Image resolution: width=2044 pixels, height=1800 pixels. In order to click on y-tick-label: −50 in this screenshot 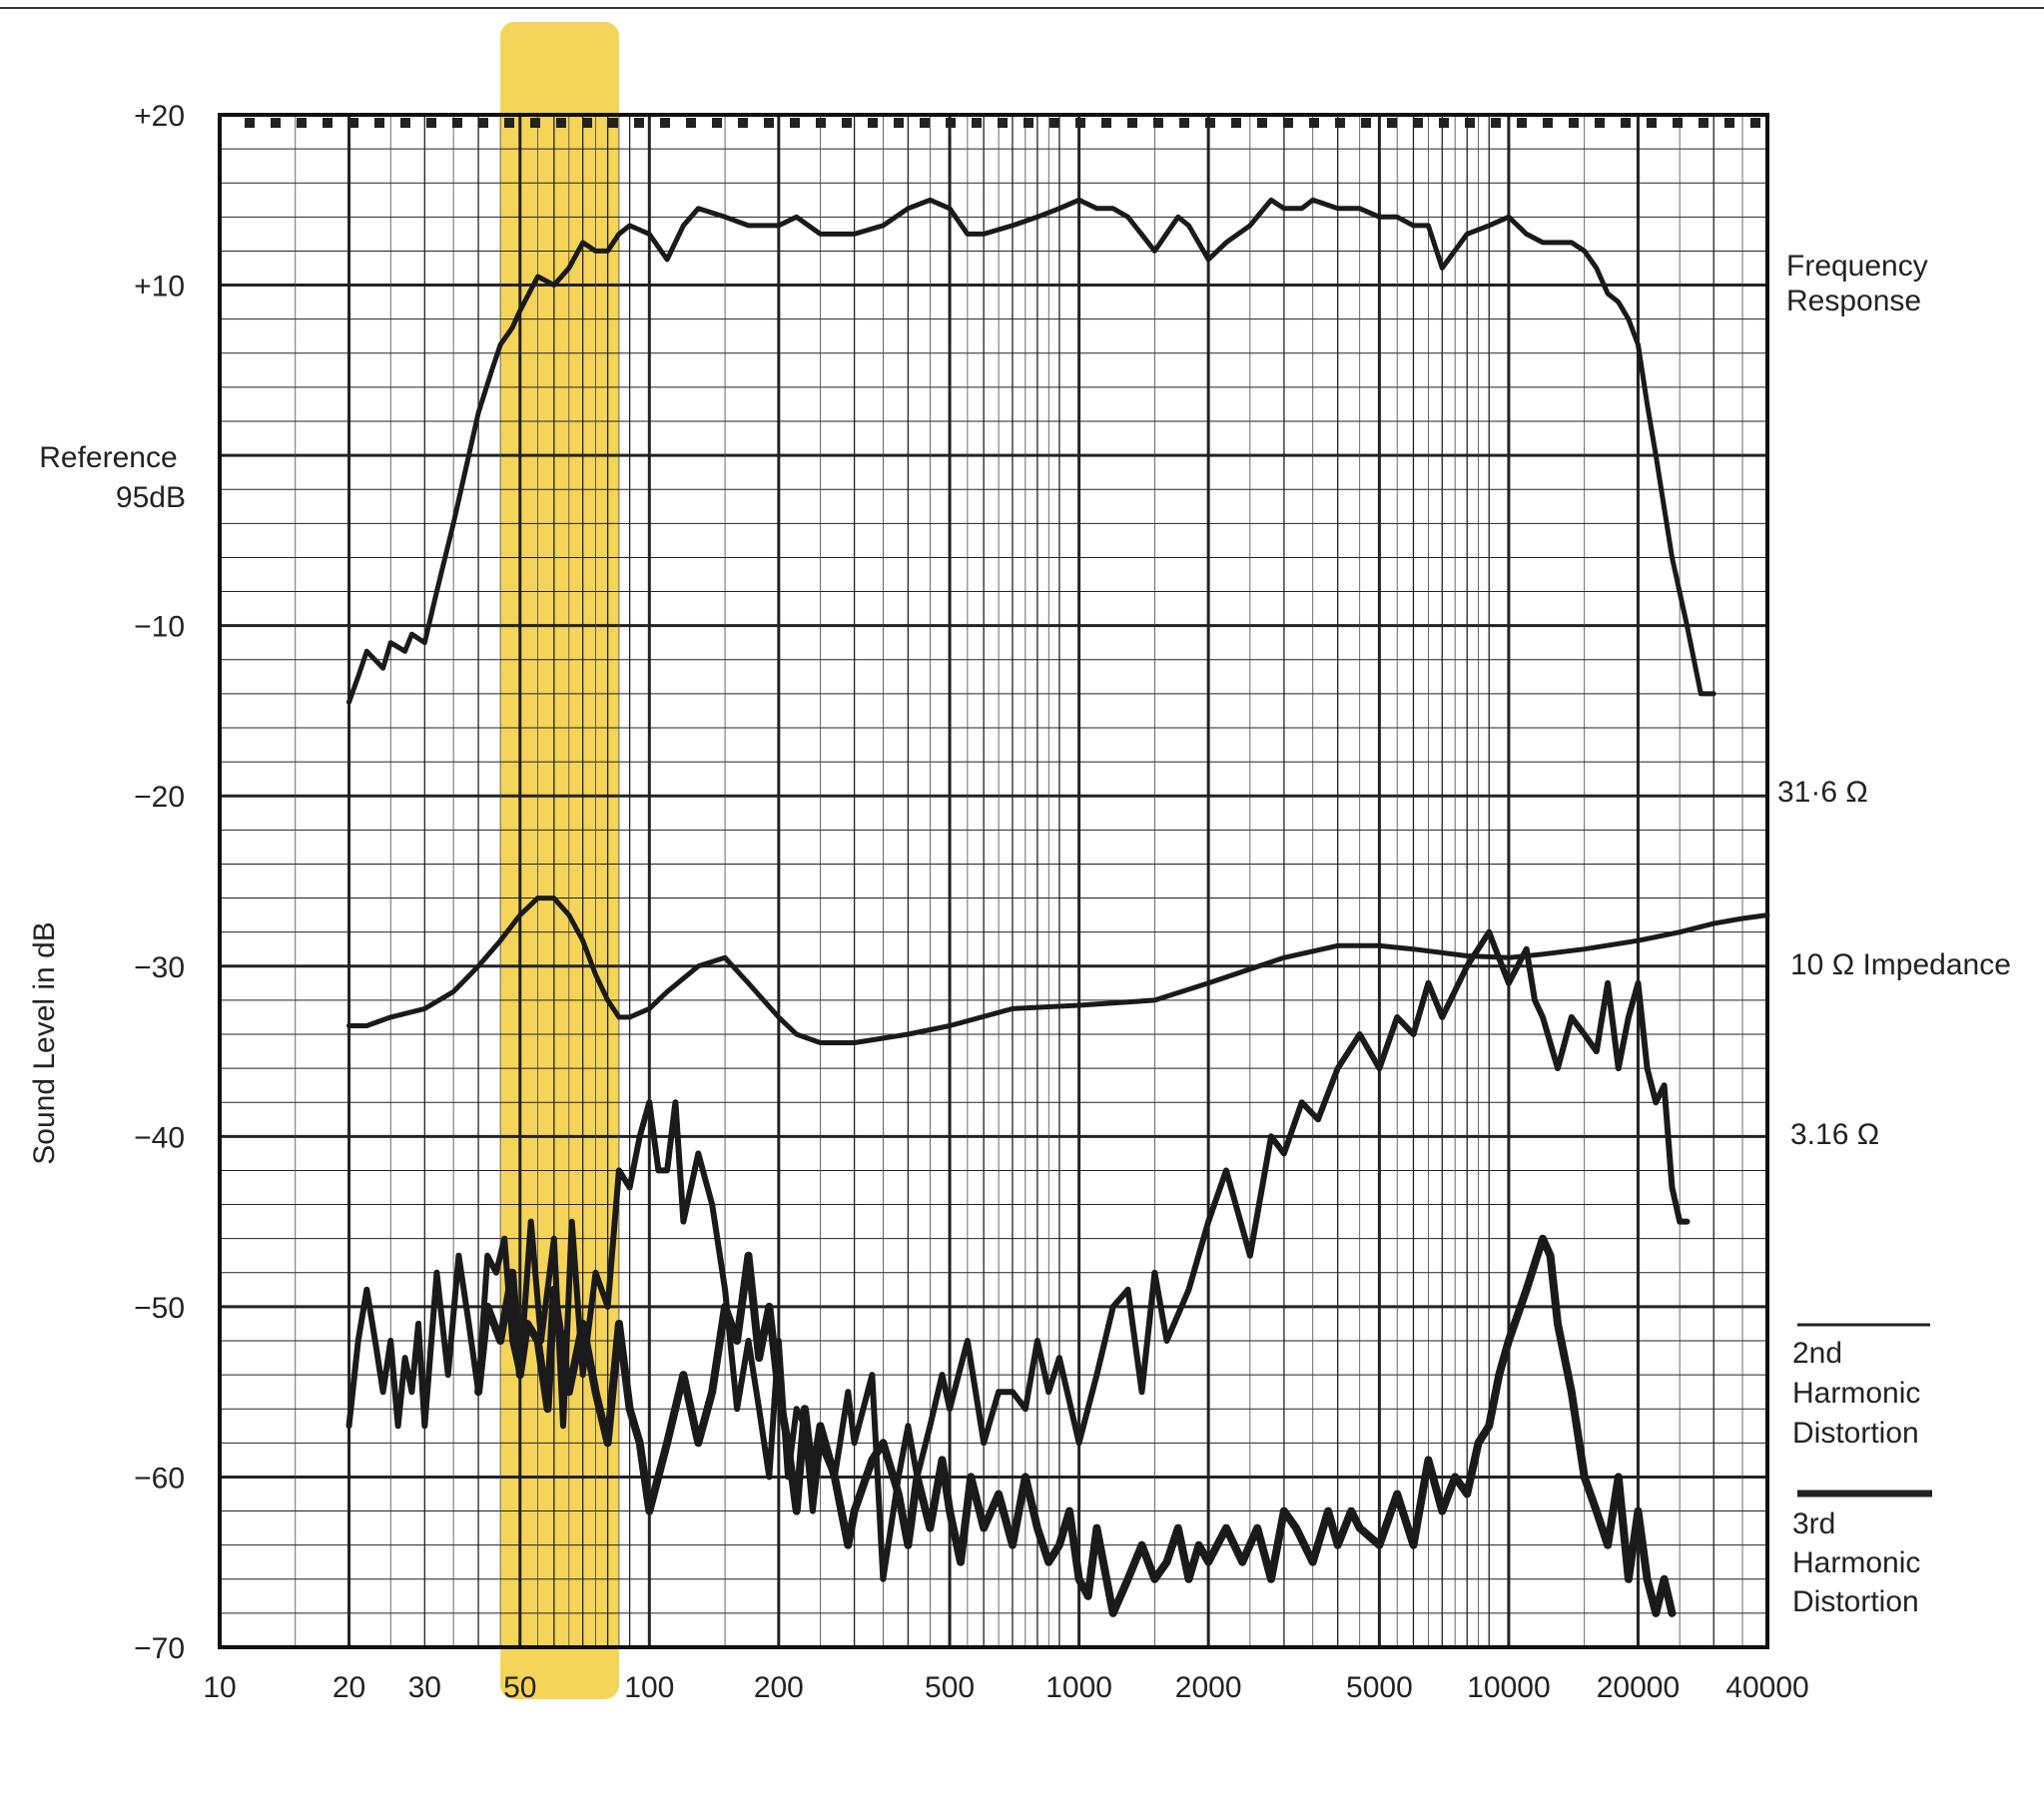, I will do `click(159, 1308)`.